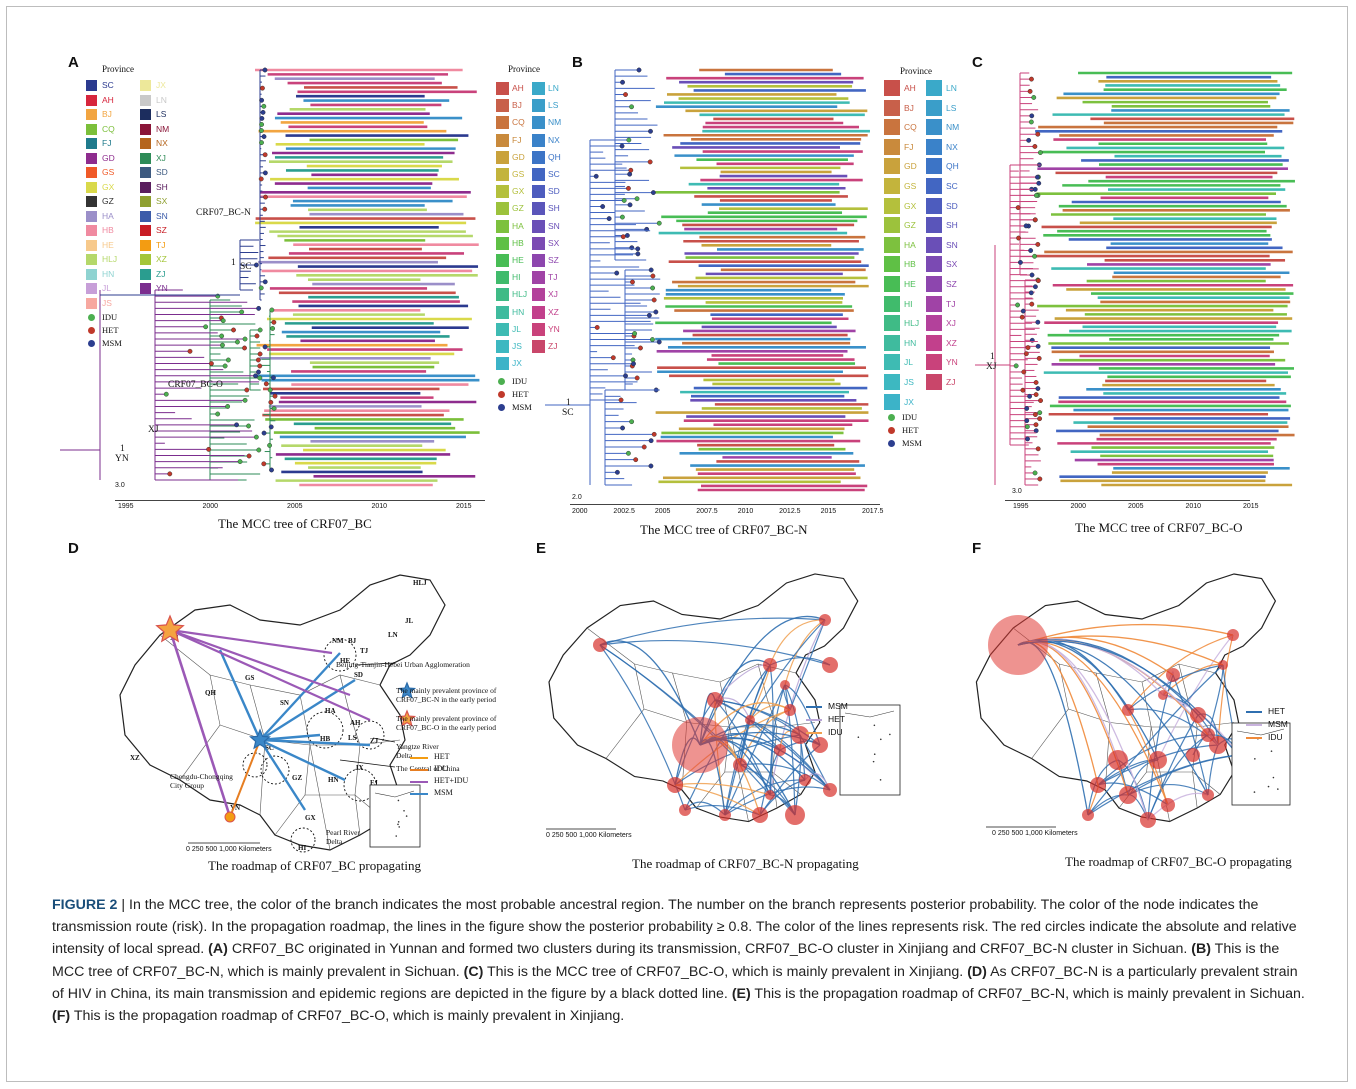 The height and width of the screenshot is (1089, 1356). What do you see at coordinates (108, 172) in the screenshot?
I see `legend-a-label-gs: GS` at bounding box center [108, 172].